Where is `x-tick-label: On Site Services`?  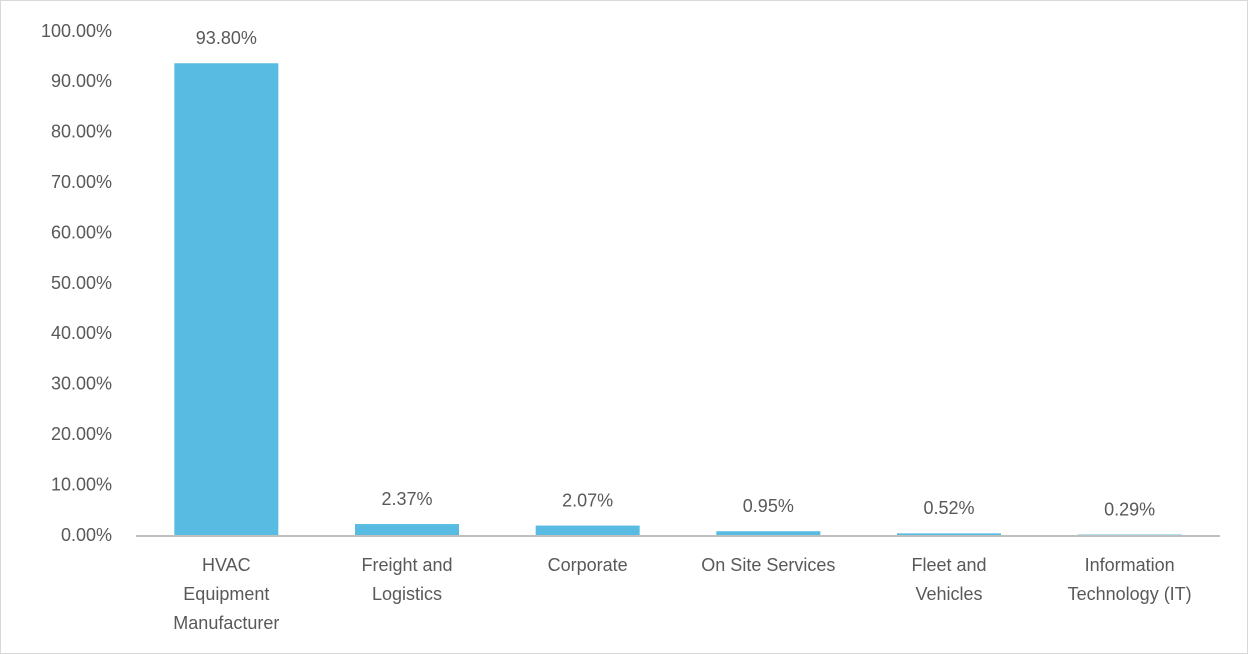 x-tick-label: On Site Services is located at coordinates (768, 565).